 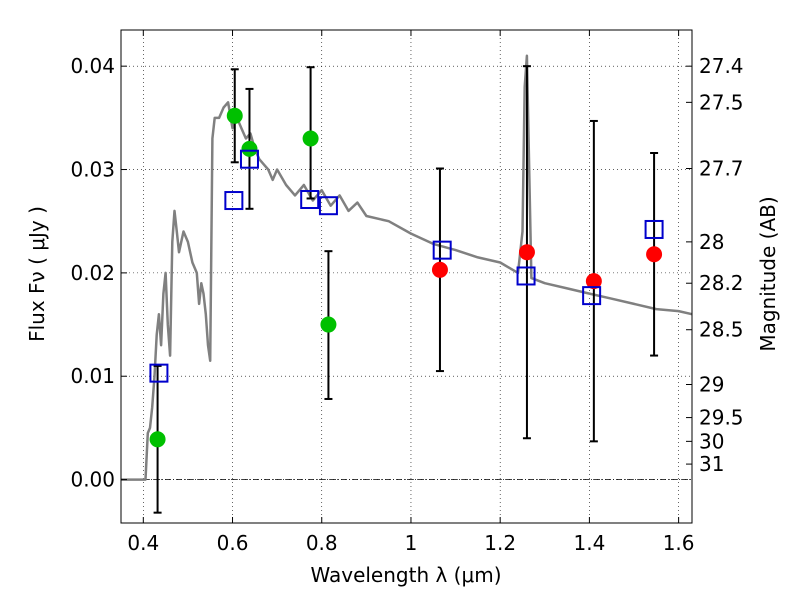 What do you see at coordinates (721, 66) in the screenshot?
I see `magnitude-tick-label: 27.4` at bounding box center [721, 66].